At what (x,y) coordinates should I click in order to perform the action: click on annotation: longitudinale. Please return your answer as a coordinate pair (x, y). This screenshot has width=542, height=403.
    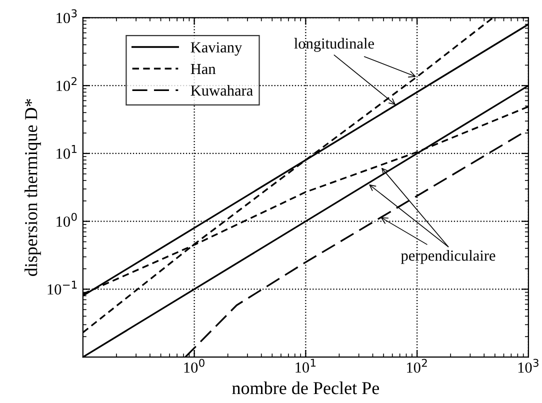
    Looking at the image, I should click on (334, 45).